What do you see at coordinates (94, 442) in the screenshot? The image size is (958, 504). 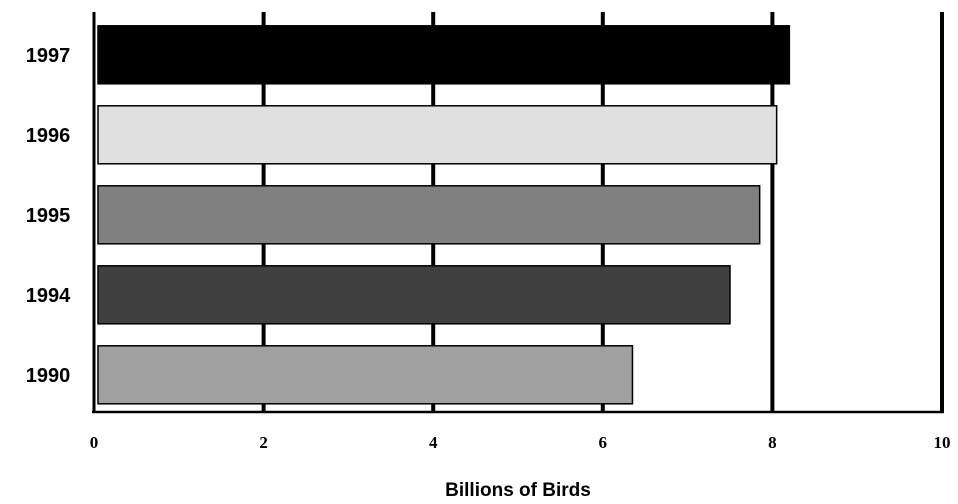 I see `x-tick-label-0: 0` at bounding box center [94, 442].